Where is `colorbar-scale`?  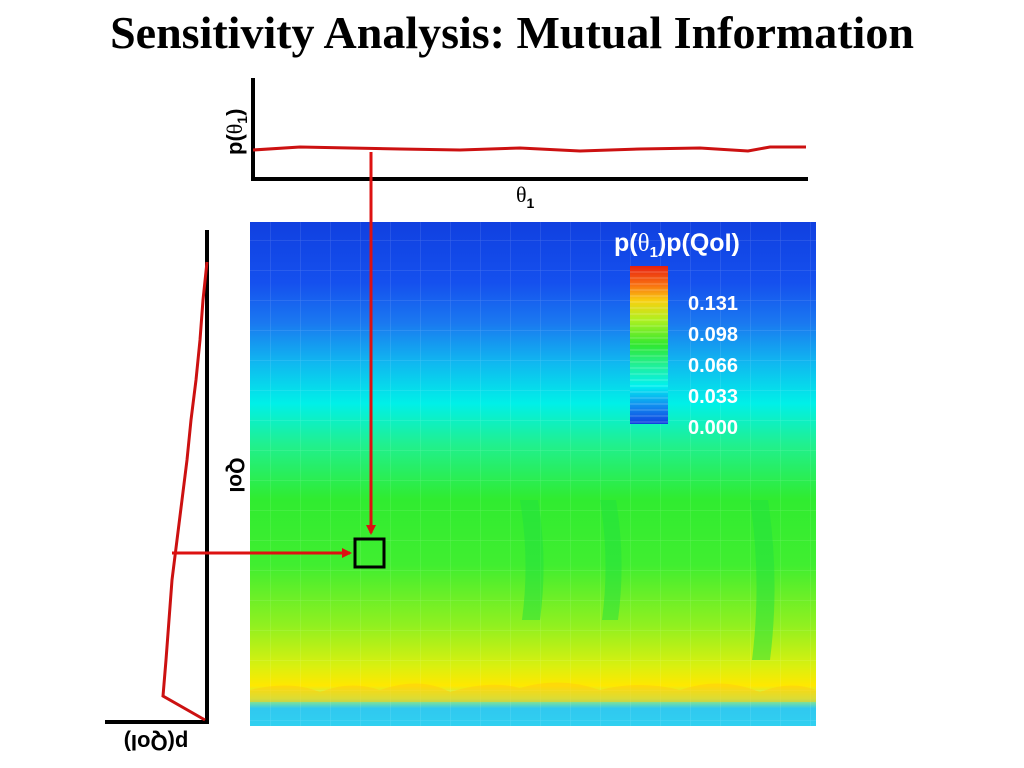
colorbar-scale is located at coordinates (649, 345).